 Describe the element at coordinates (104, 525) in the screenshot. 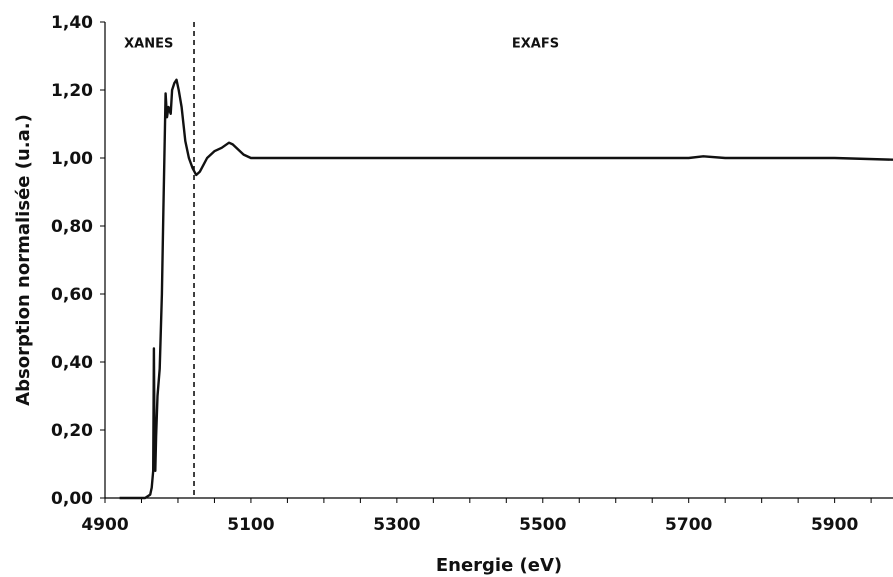

I see `x-tick-label: 4900` at that location.